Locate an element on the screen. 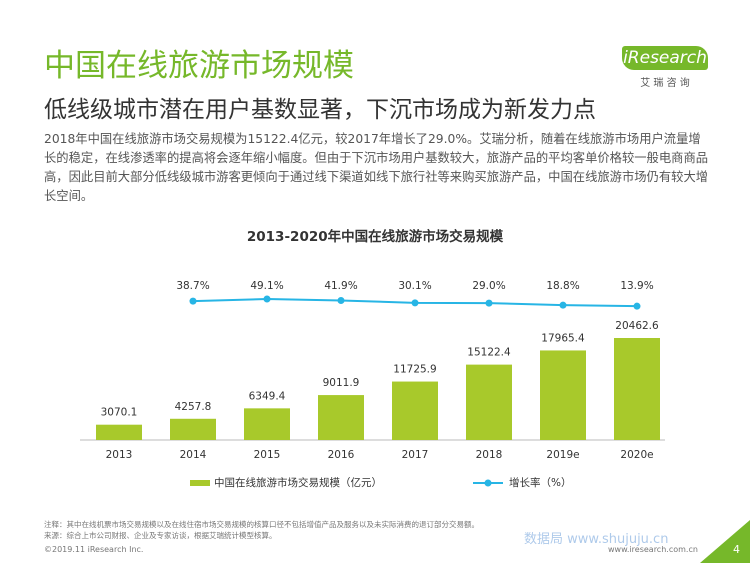 The width and height of the screenshot is (750, 563). growth-label: 30.1% is located at coordinates (414, 286).